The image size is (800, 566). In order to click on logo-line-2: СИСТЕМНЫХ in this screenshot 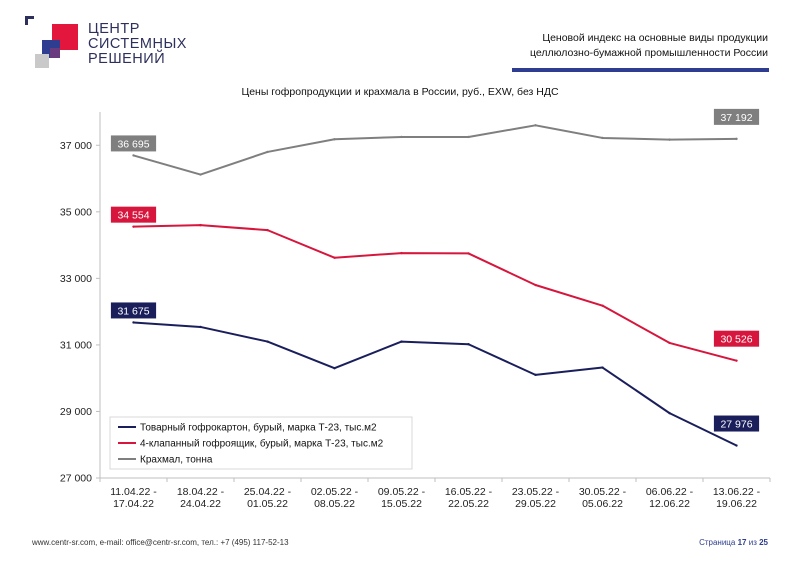, I will do `click(137, 44)`.